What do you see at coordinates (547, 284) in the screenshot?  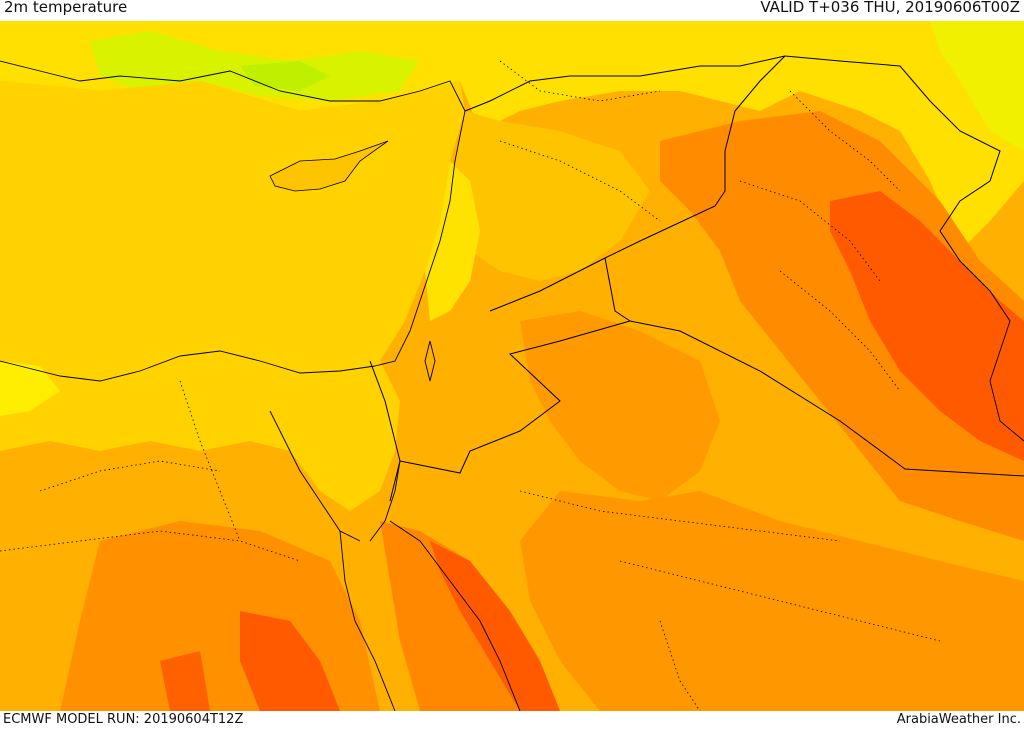 I see `border-syria-jordan` at bounding box center [547, 284].